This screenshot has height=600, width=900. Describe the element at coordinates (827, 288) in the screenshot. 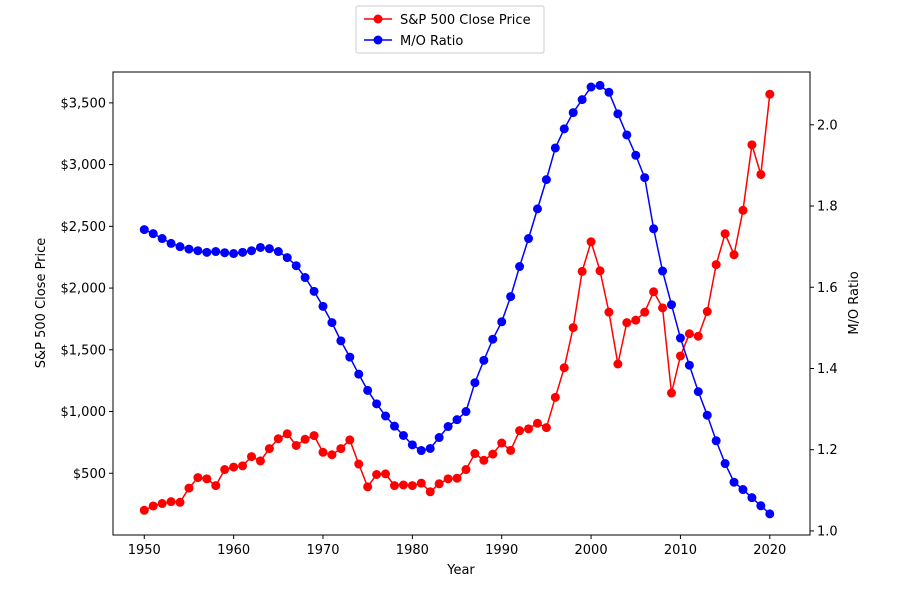

I see `right-y-tick-label: 1.6` at that location.